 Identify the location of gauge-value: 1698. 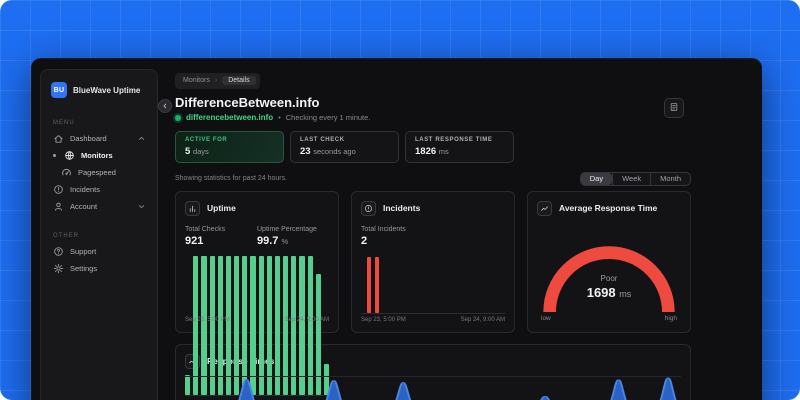
(601, 292).